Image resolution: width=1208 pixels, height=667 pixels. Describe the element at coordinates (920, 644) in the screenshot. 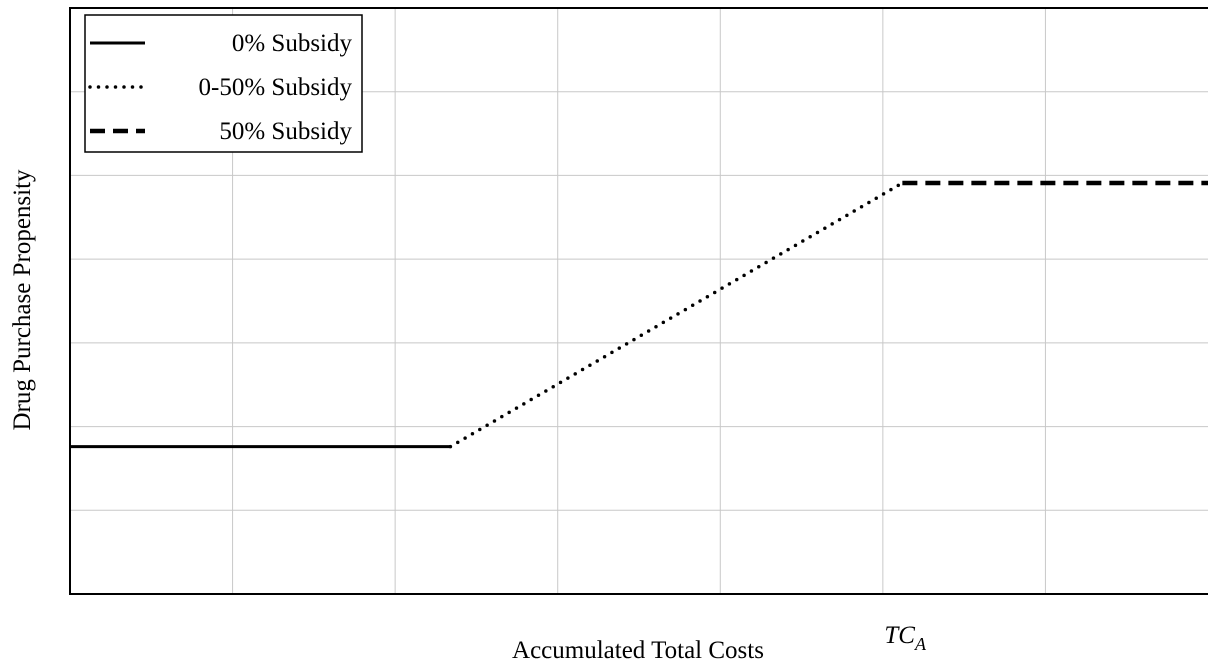

I see `annotation-subscript: A` at that location.